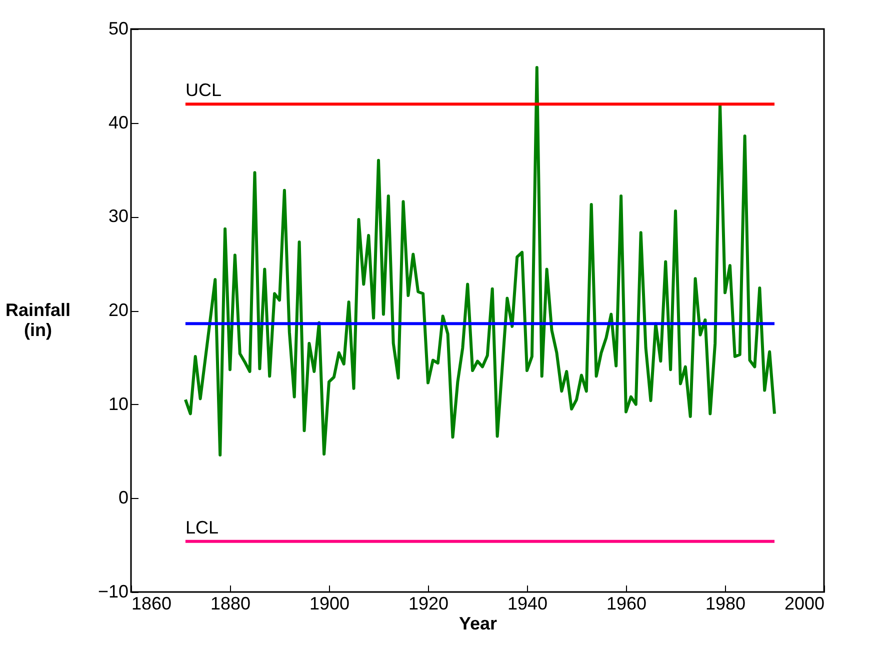  Describe the element at coordinates (118, 122) in the screenshot. I see `y-tick-label: 40` at that location.